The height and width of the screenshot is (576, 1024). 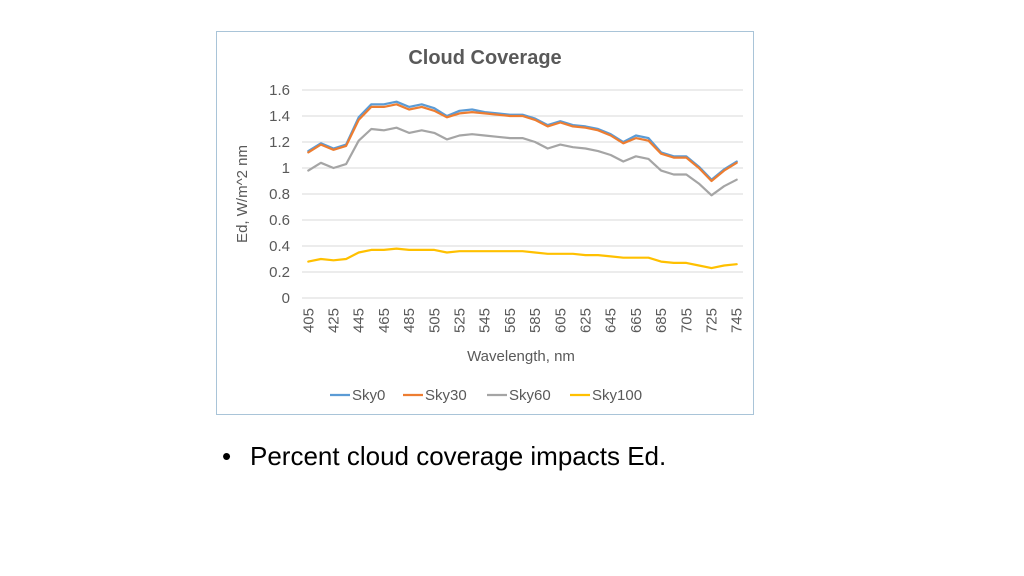 I want to click on y-tick-label: 0.4, so click(x=279, y=246).